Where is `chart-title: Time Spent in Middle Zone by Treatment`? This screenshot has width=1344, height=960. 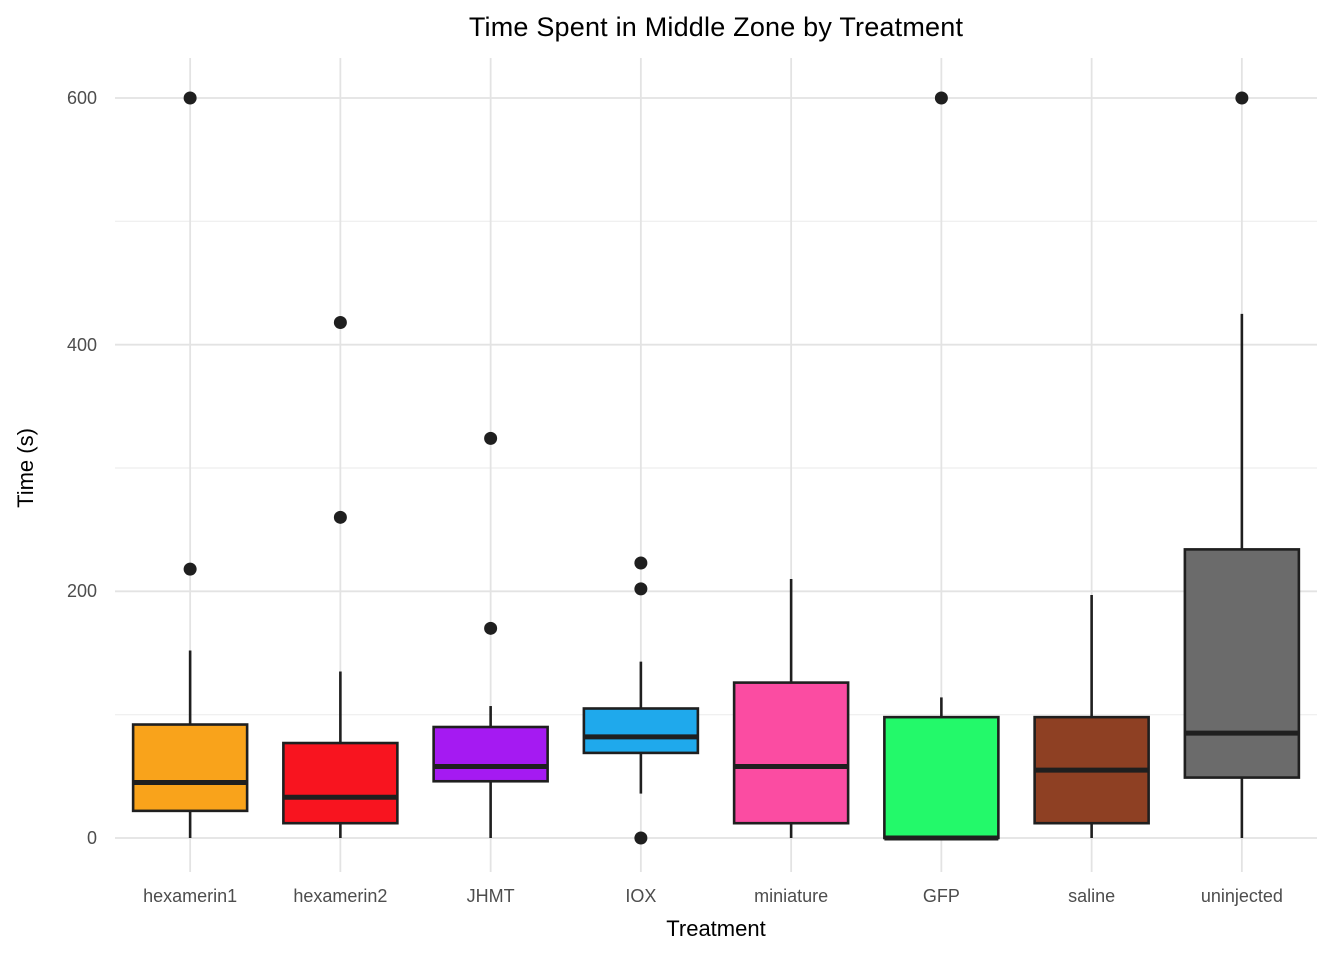
chart-title: Time Spent in Middle Zone by Treatment is located at coordinates (716, 27).